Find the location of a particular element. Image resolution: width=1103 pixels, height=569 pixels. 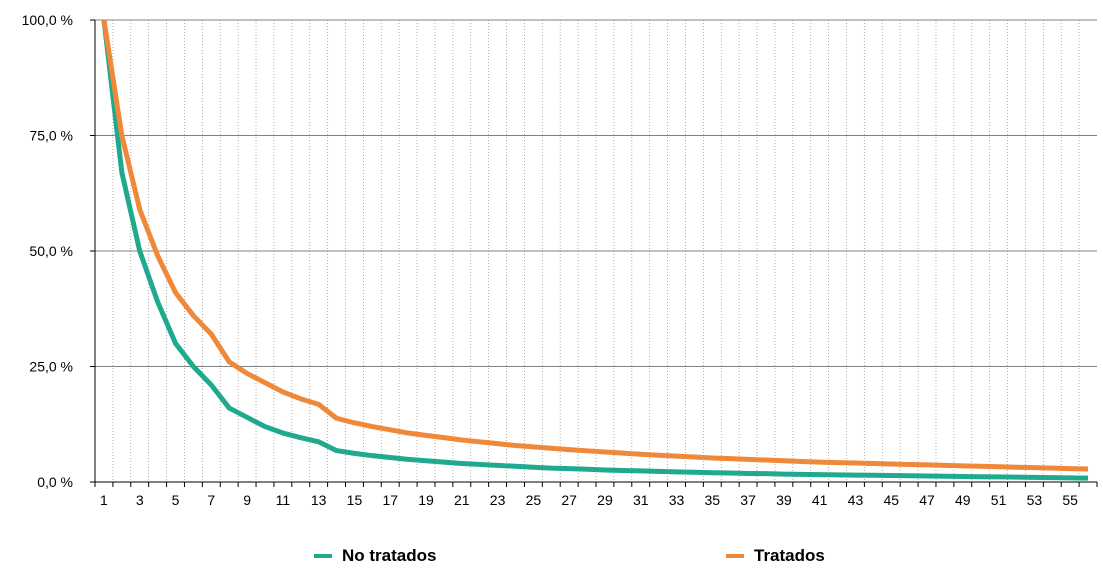

x-tick-label: 43 is located at coordinates (856, 500).